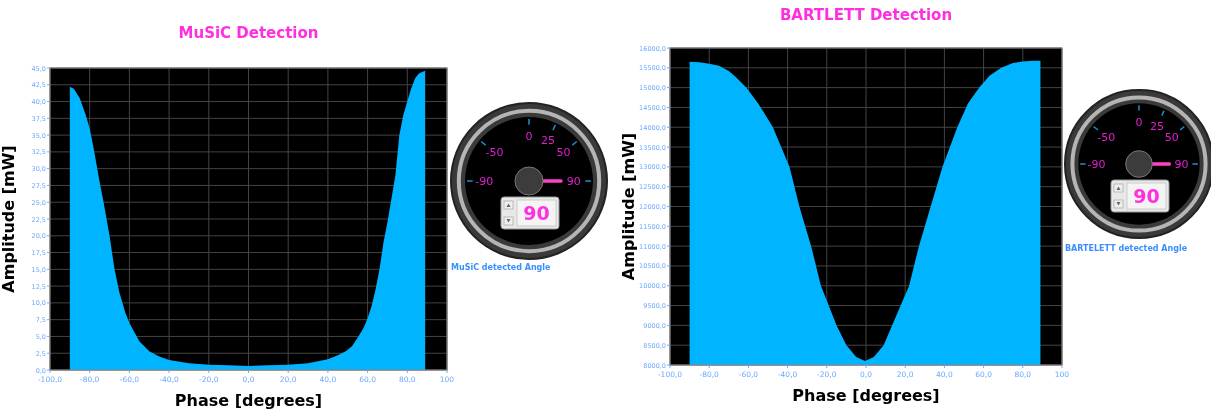  I want to click on chart-title: BARTLETT Detection, so click(866, 15).